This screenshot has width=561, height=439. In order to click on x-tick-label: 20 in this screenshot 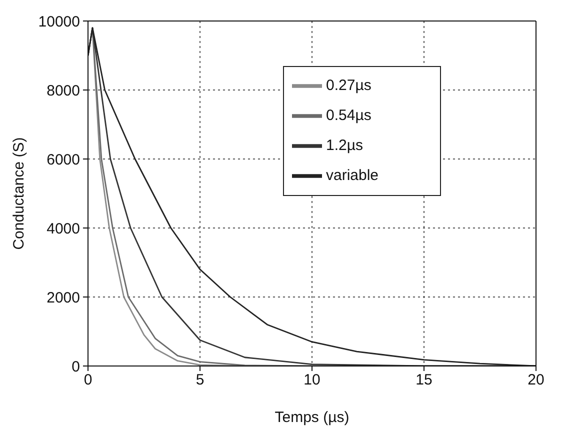, I will do `click(536, 380)`.